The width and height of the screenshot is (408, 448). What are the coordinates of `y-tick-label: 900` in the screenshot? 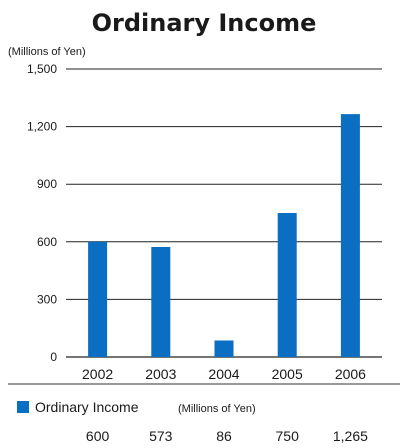 It's located at (47, 184).